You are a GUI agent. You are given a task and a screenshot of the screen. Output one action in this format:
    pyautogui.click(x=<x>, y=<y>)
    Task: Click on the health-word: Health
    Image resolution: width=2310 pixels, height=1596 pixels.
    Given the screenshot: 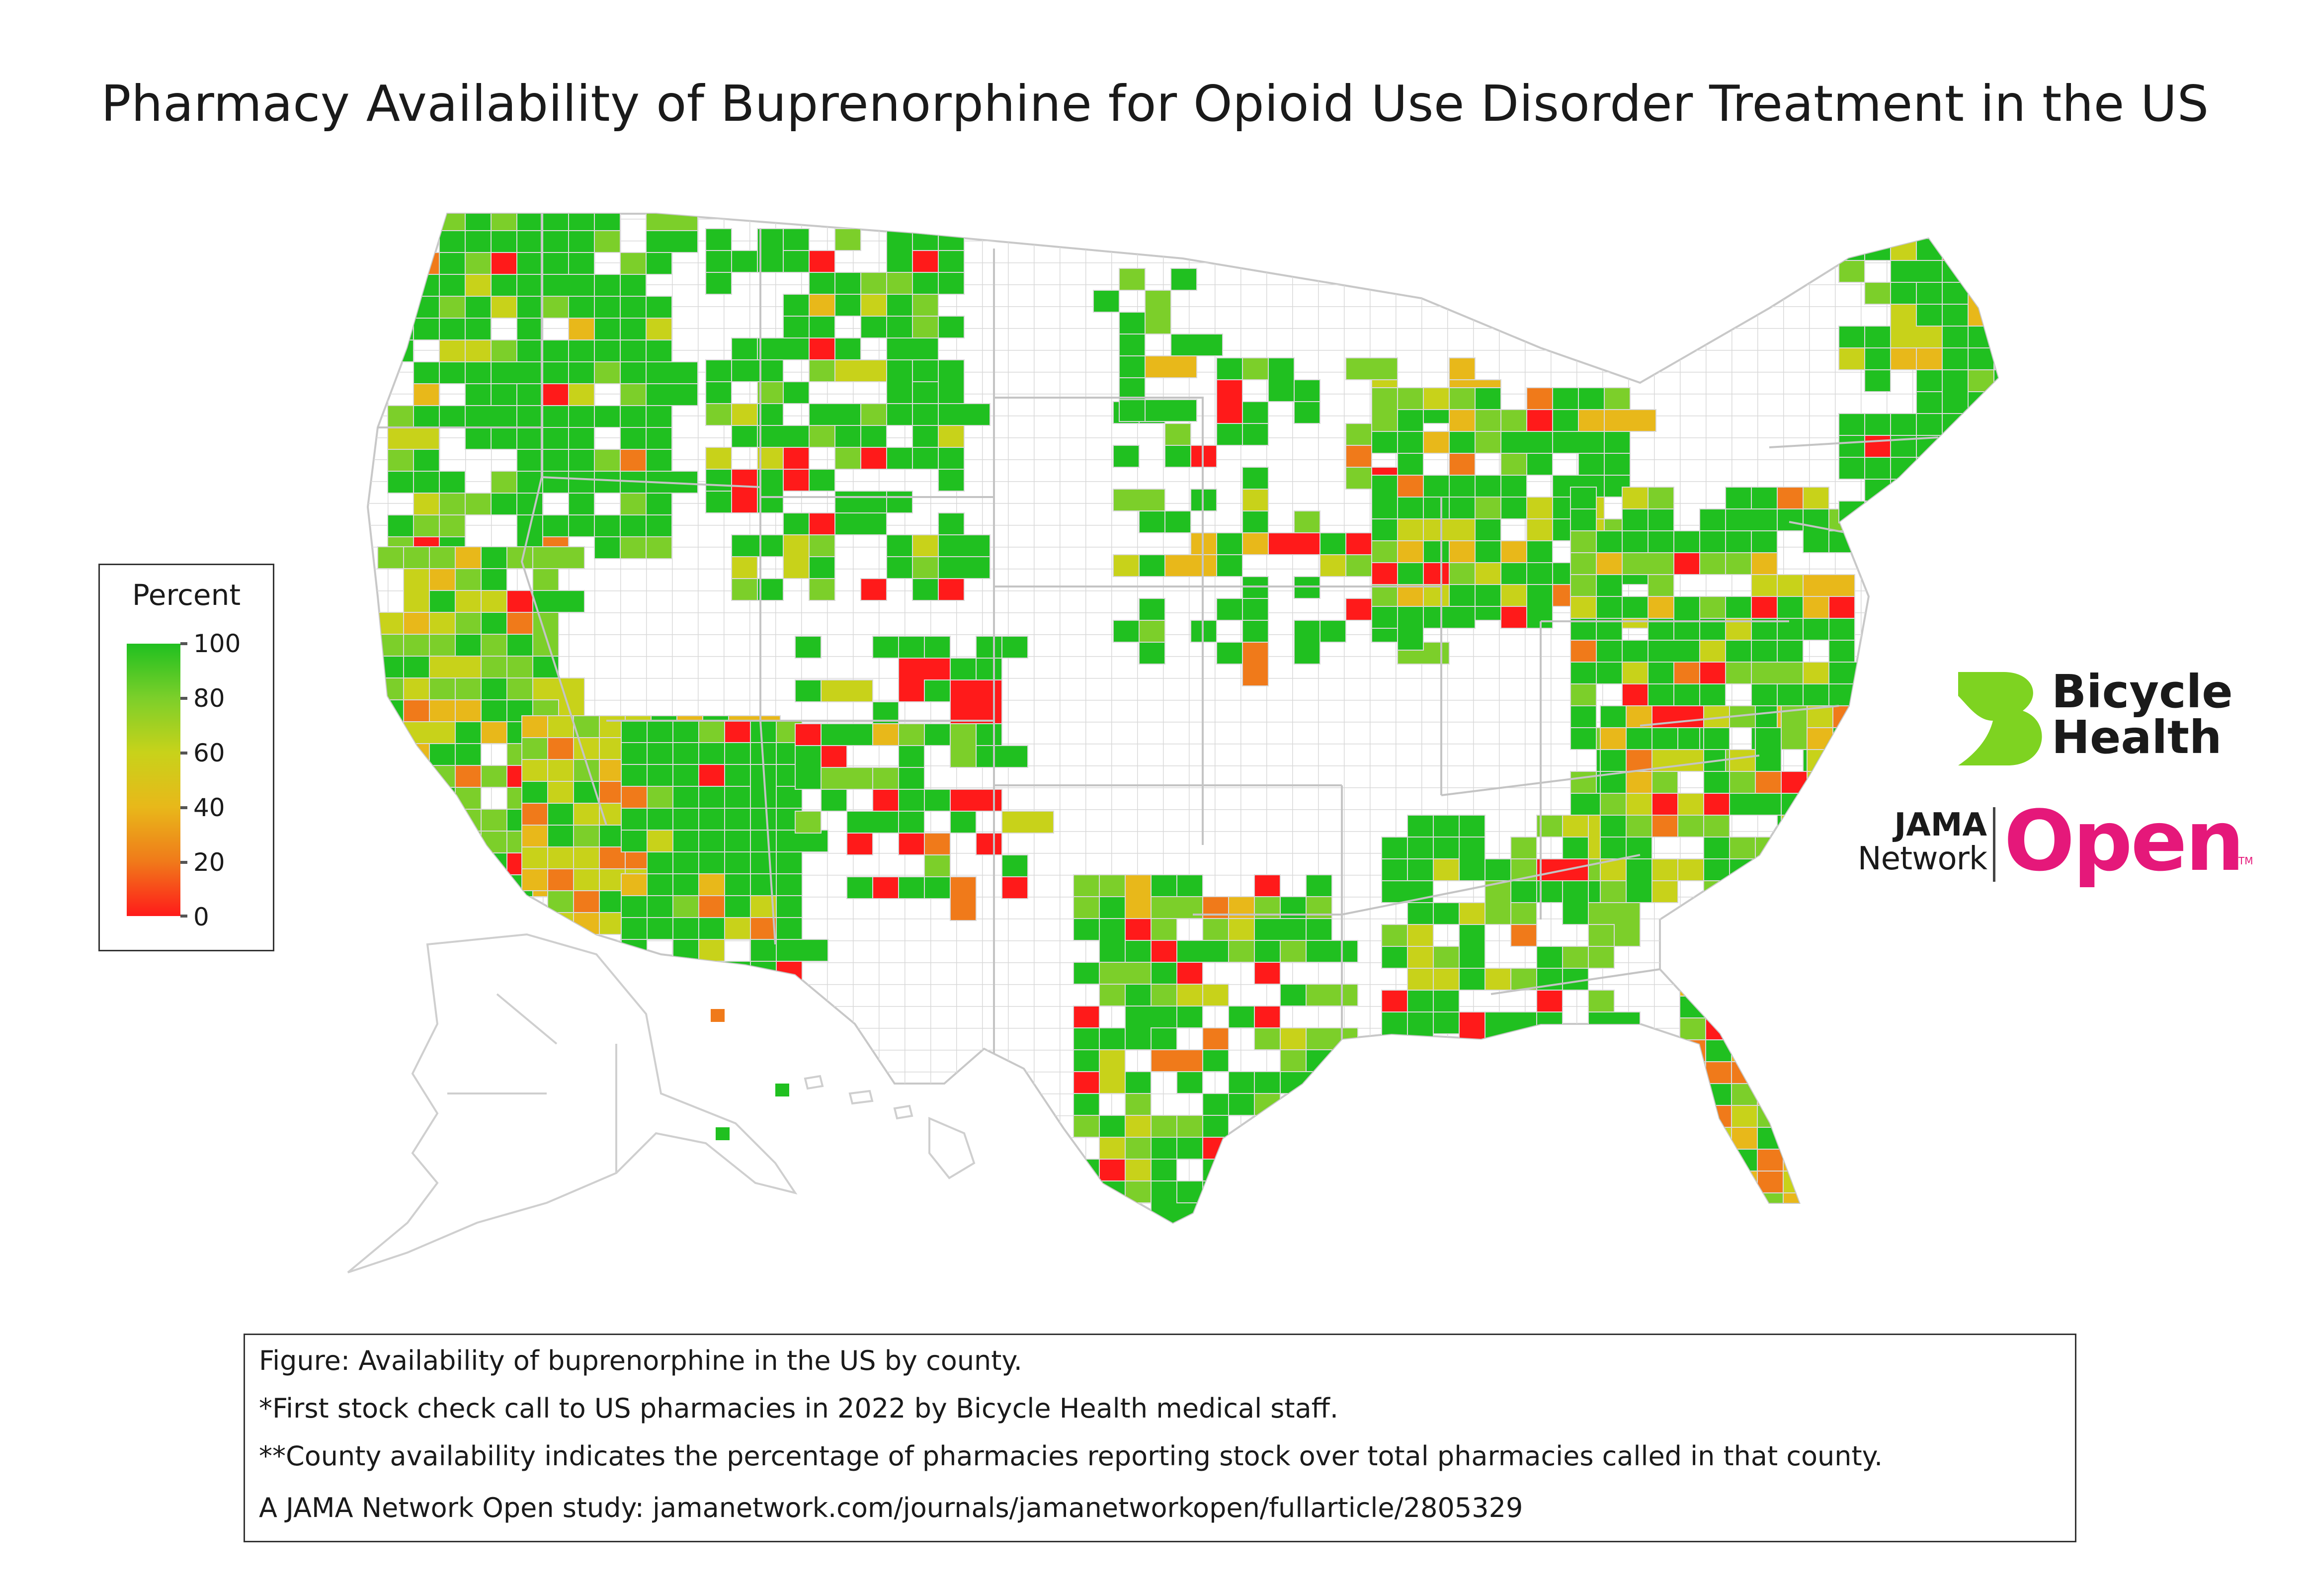 What is the action you would take?
    pyautogui.click(x=2137, y=737)
    